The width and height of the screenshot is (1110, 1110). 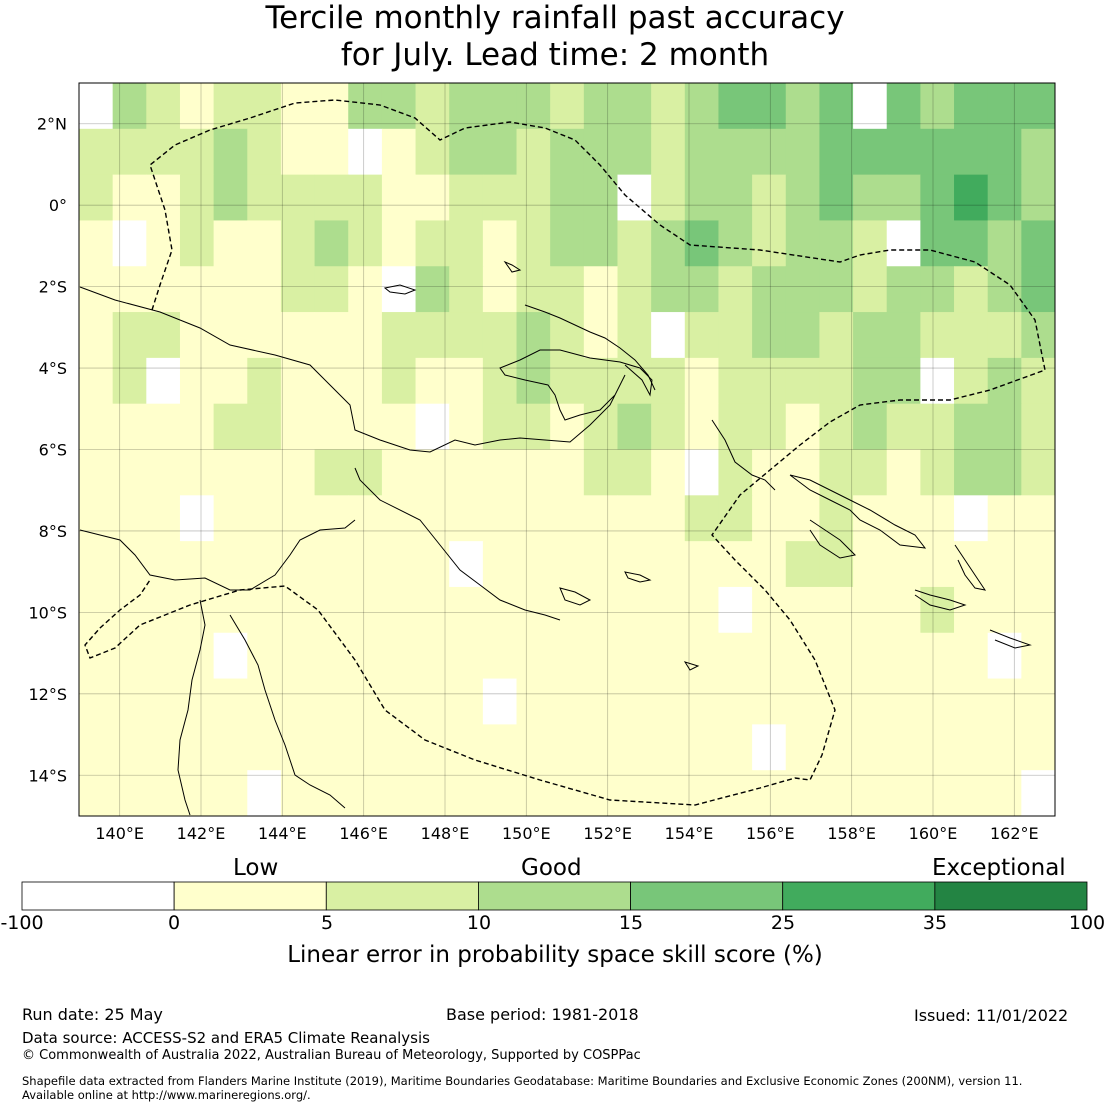 What do you see at coordinates (689, 833) in the screenshot?
I see `longitude-label: 154°E` at bounding box center [689, 833].